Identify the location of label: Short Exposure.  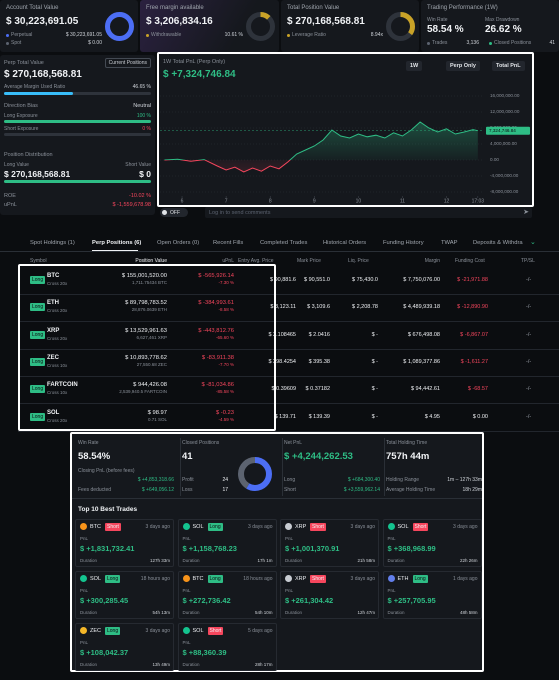
(21, 129).